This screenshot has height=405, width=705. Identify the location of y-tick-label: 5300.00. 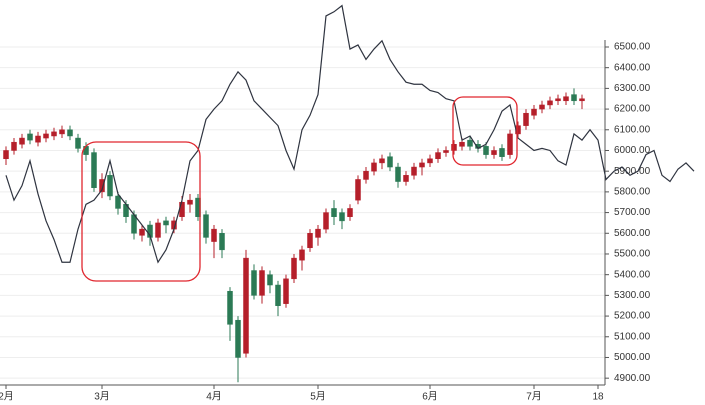
(632, 295).